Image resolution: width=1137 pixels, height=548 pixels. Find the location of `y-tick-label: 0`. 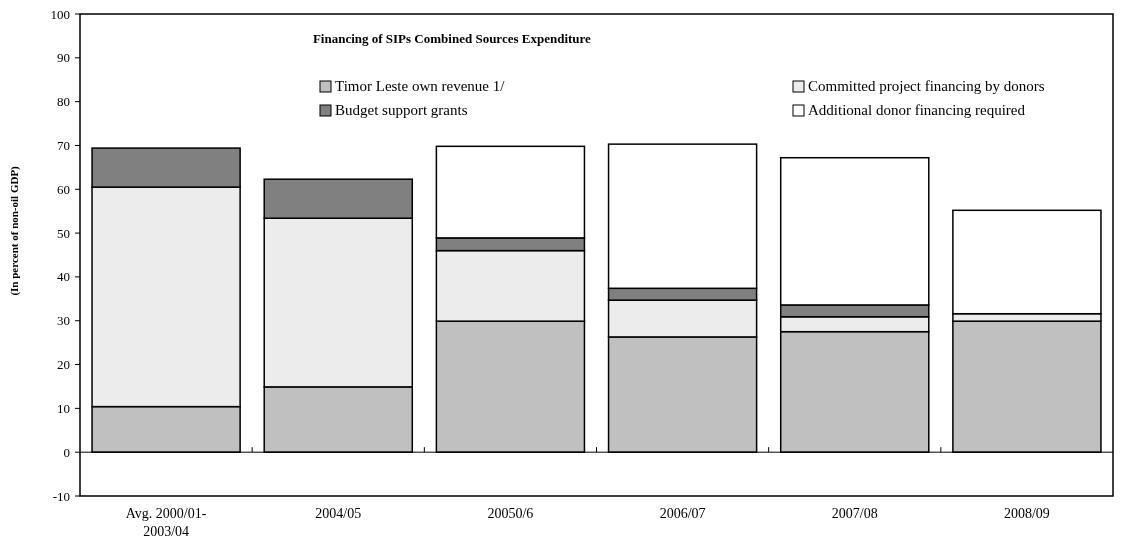

y-tick-label: 0 is located at coordinates (66, 452).